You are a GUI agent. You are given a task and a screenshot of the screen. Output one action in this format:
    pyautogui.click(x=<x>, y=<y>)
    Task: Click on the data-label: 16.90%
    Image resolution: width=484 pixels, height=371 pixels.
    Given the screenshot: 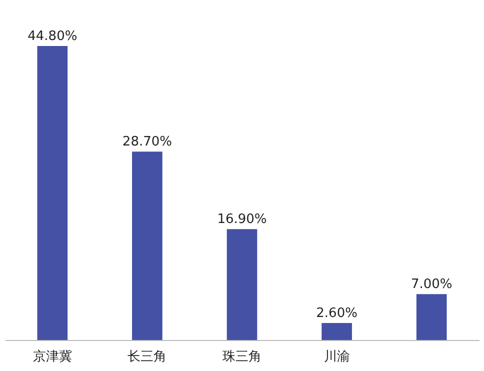 What is the action you would take?
    pyautogui.click(x=242, y=220)
    